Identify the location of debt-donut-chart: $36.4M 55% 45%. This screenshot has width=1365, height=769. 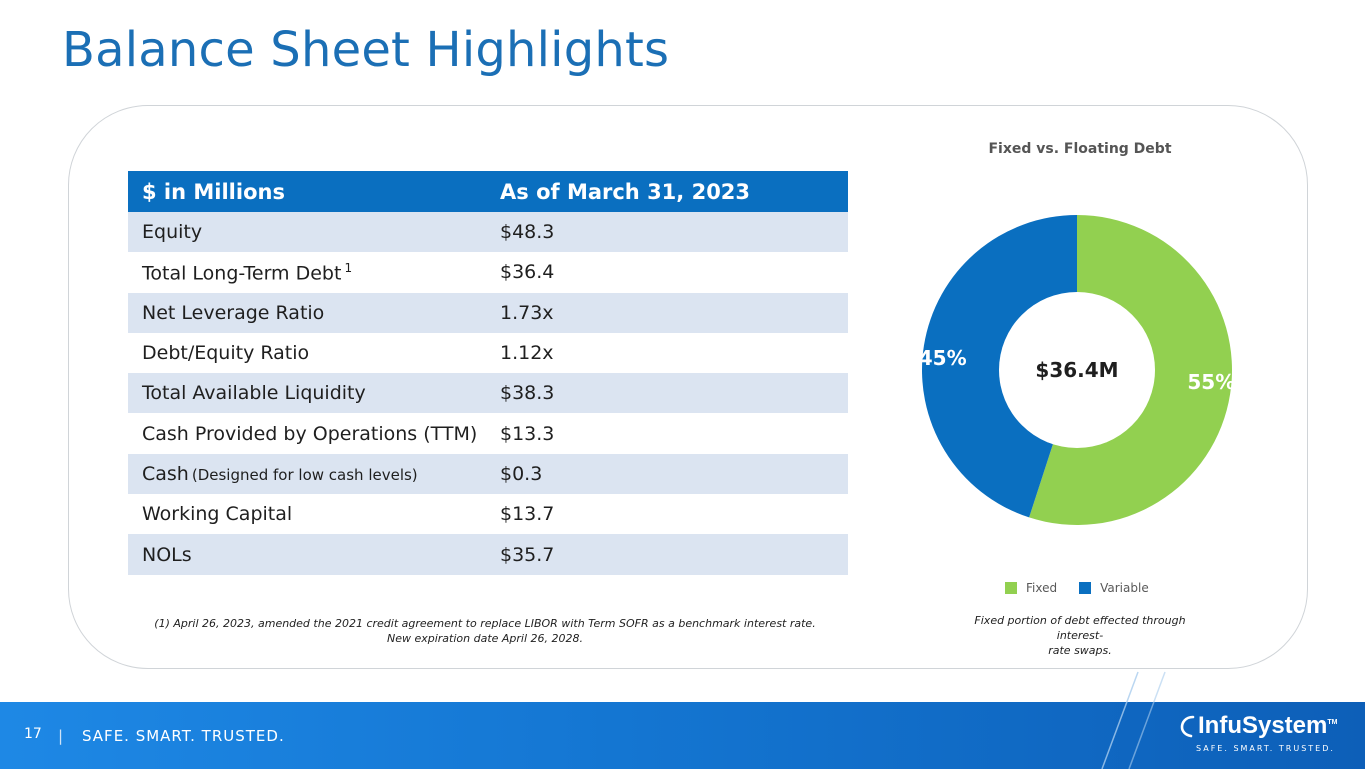
(1077, 370).